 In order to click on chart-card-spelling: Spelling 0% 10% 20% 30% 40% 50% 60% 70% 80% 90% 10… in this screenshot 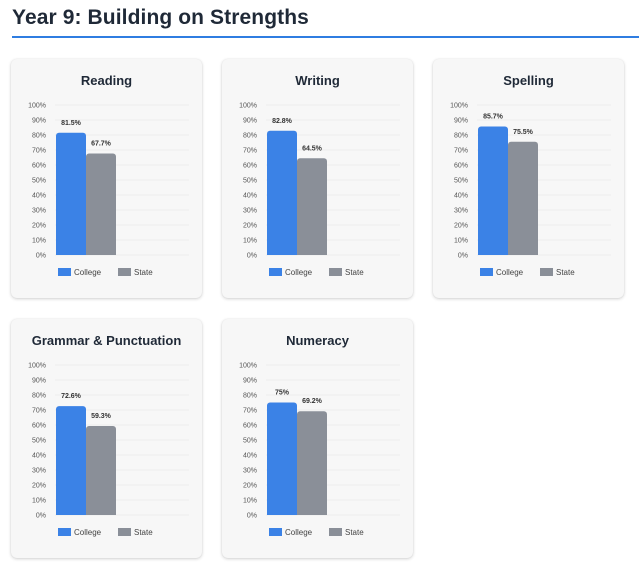, I will do `click(528, 178)`.